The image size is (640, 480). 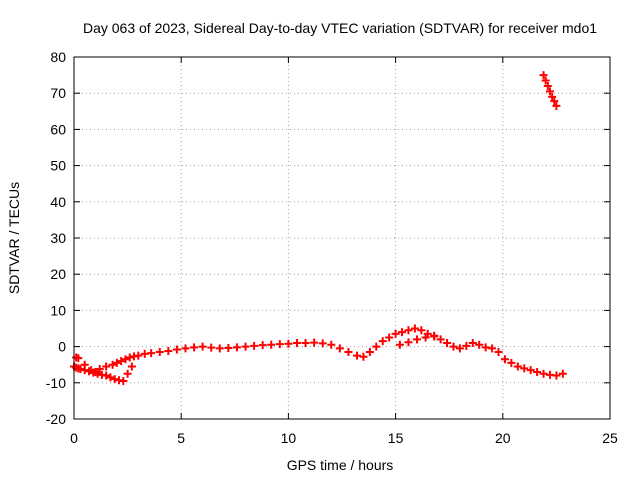 I want to click on y-tick-label: 10, so click(x=58, y=310).